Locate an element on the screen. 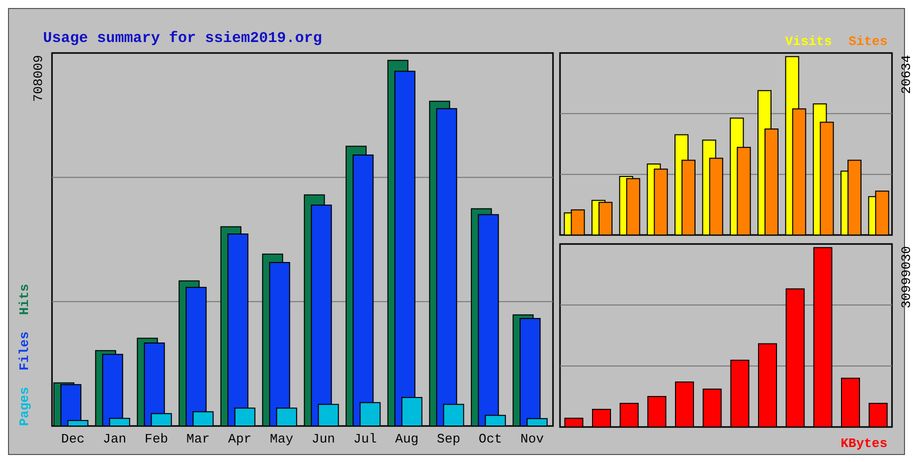 The width and height of the screenshot is (913, 462). x-tick-label: Sep is located at coordinates (448, 439).